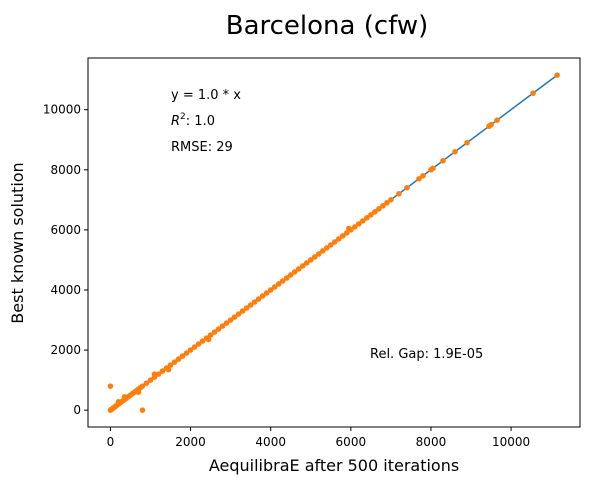 The height and width of the screenshot is (484, 593). What do you see at coordinates (318, 438) in the screenshot?
I see `x-axis: 0 2000 4000 6000 8000 10000` at bounding box center [318, 438].